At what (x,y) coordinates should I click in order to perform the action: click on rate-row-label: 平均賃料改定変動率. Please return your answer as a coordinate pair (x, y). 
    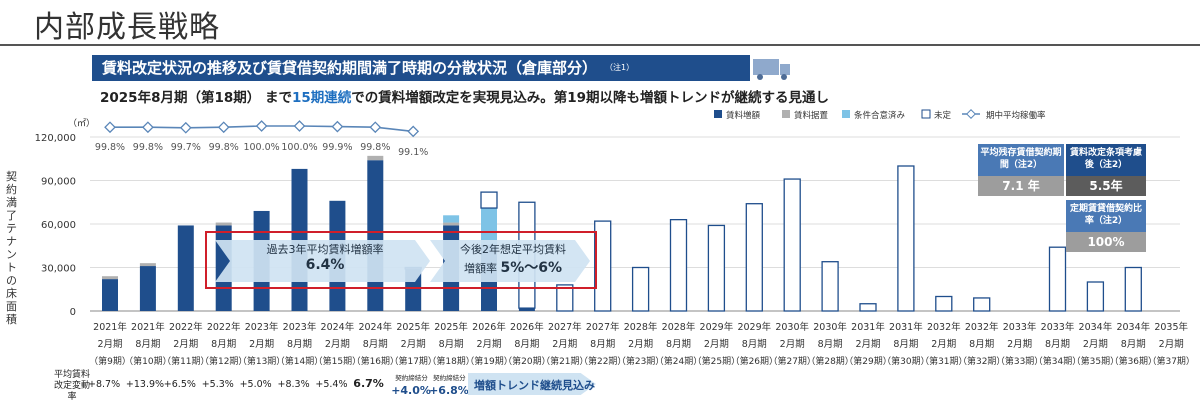
    Looking at the image, I should click on (71, 386).